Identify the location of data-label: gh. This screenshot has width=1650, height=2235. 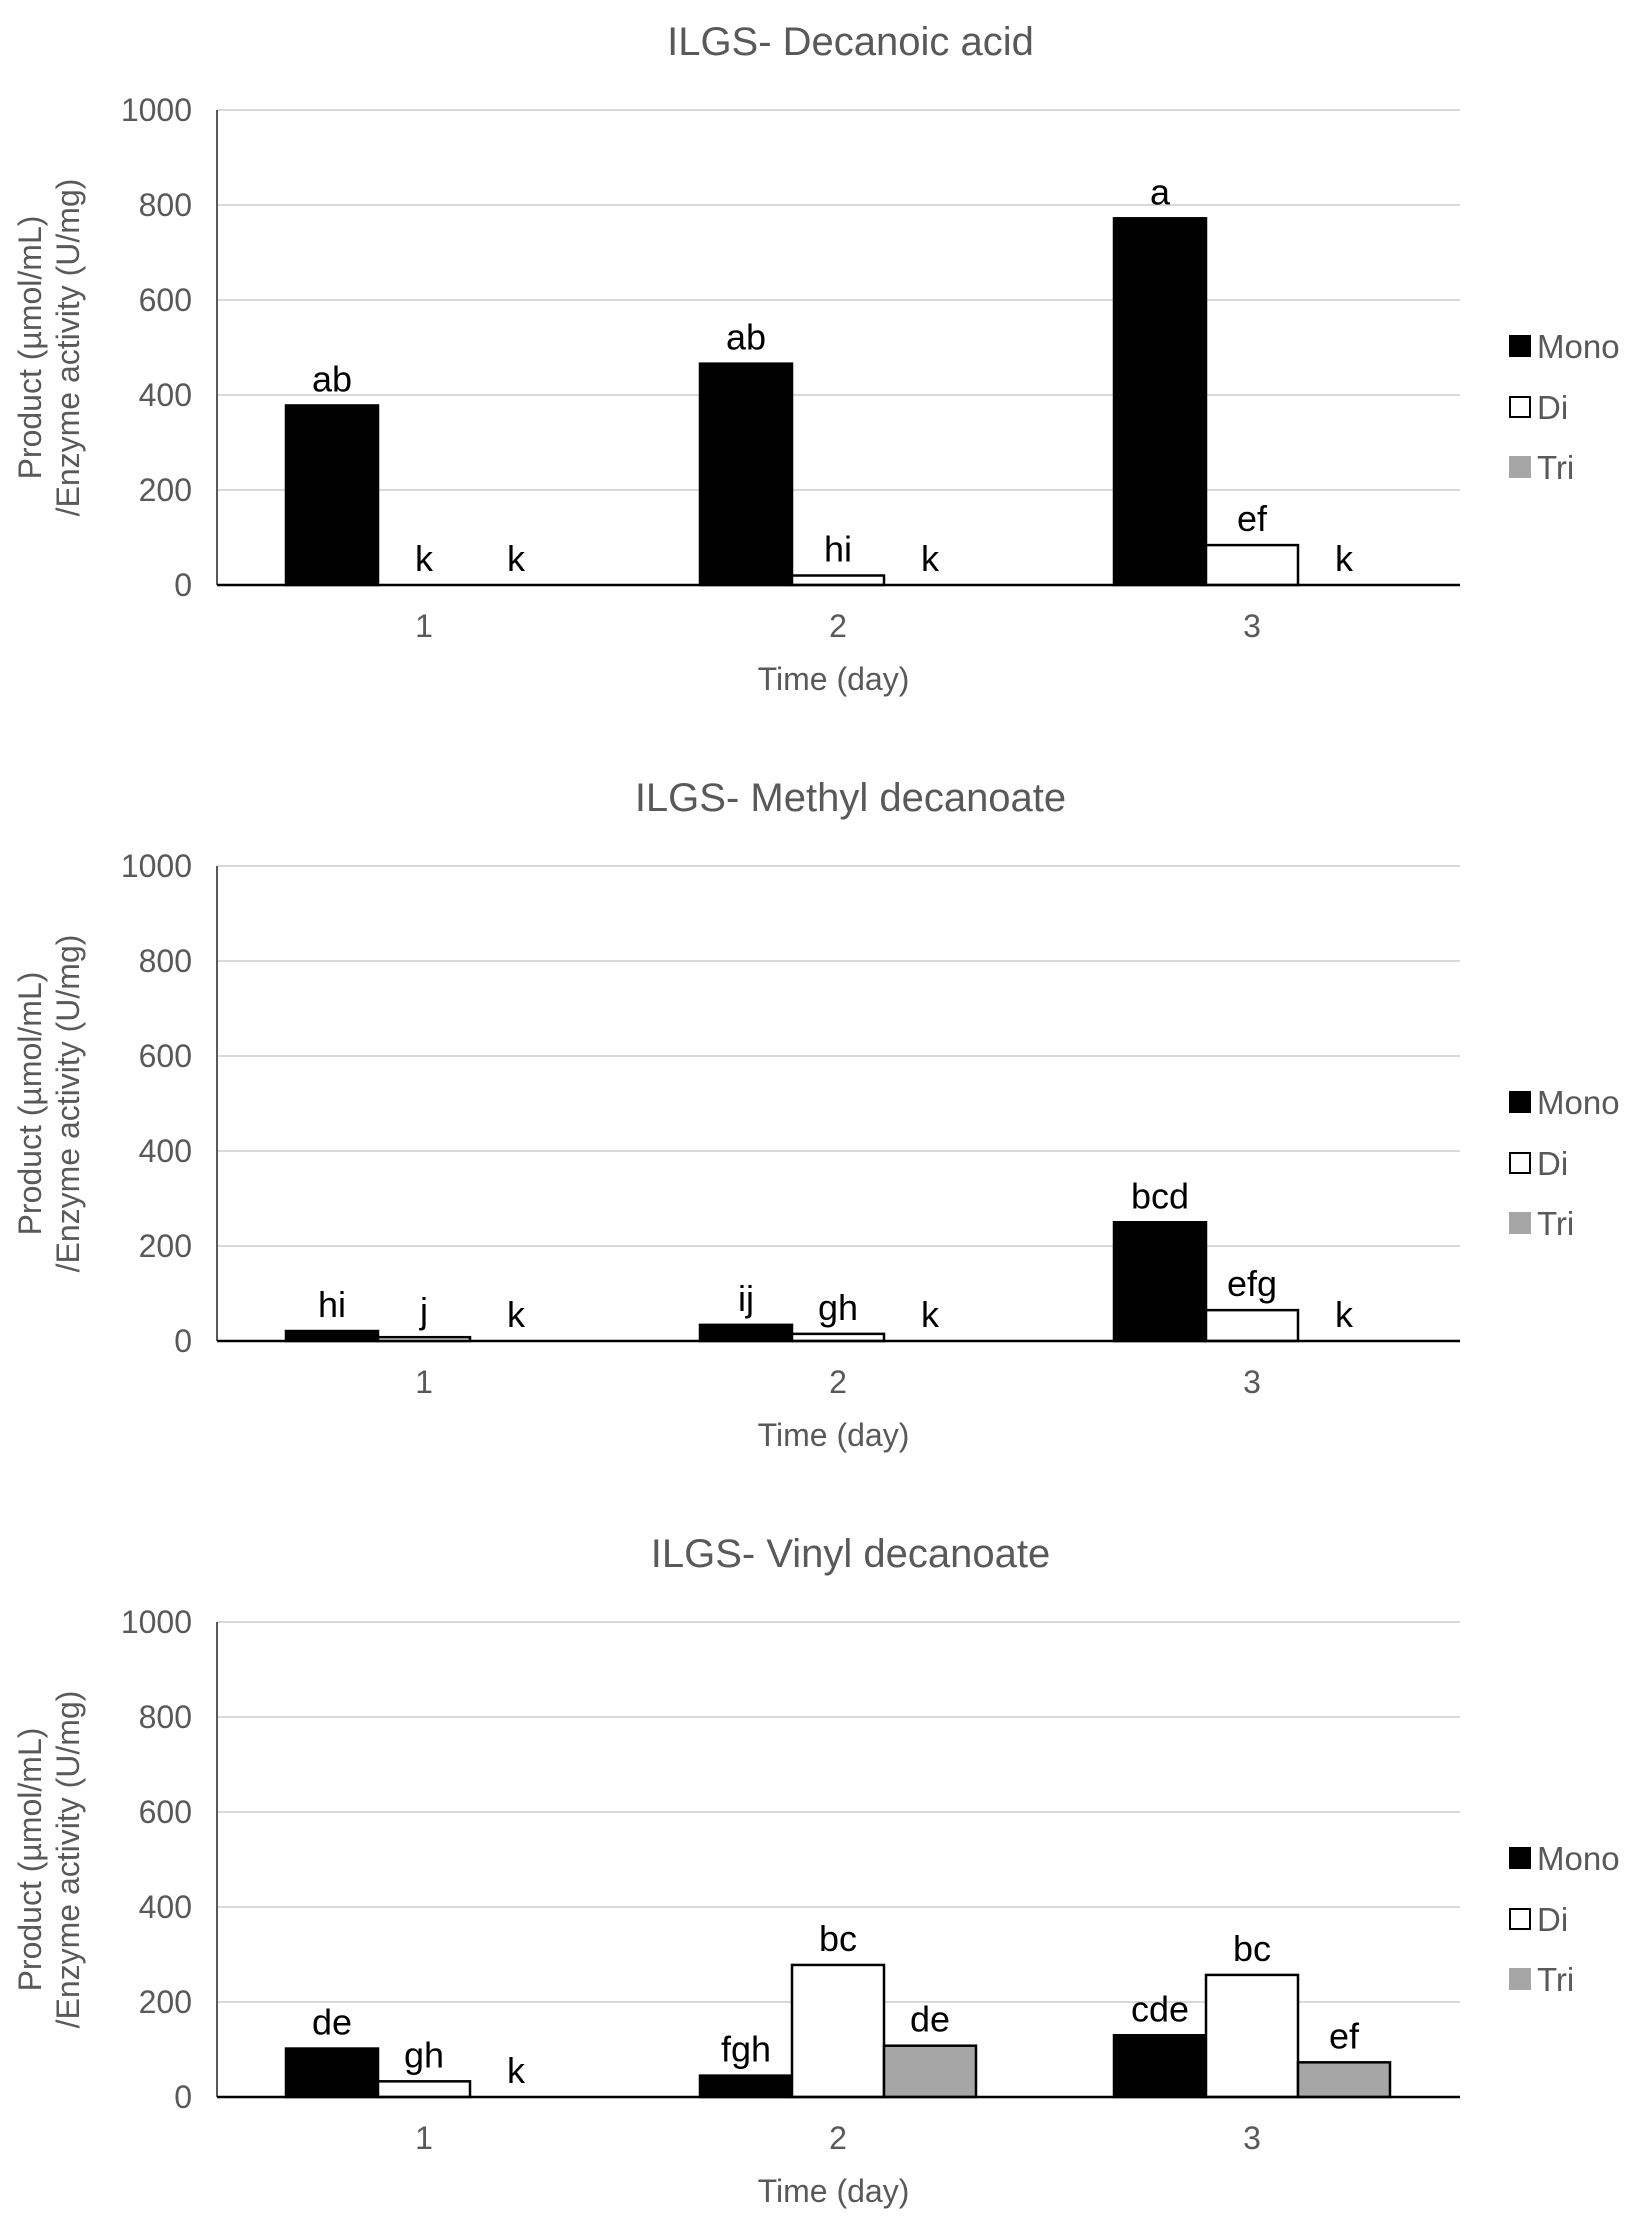
(838, 1307).